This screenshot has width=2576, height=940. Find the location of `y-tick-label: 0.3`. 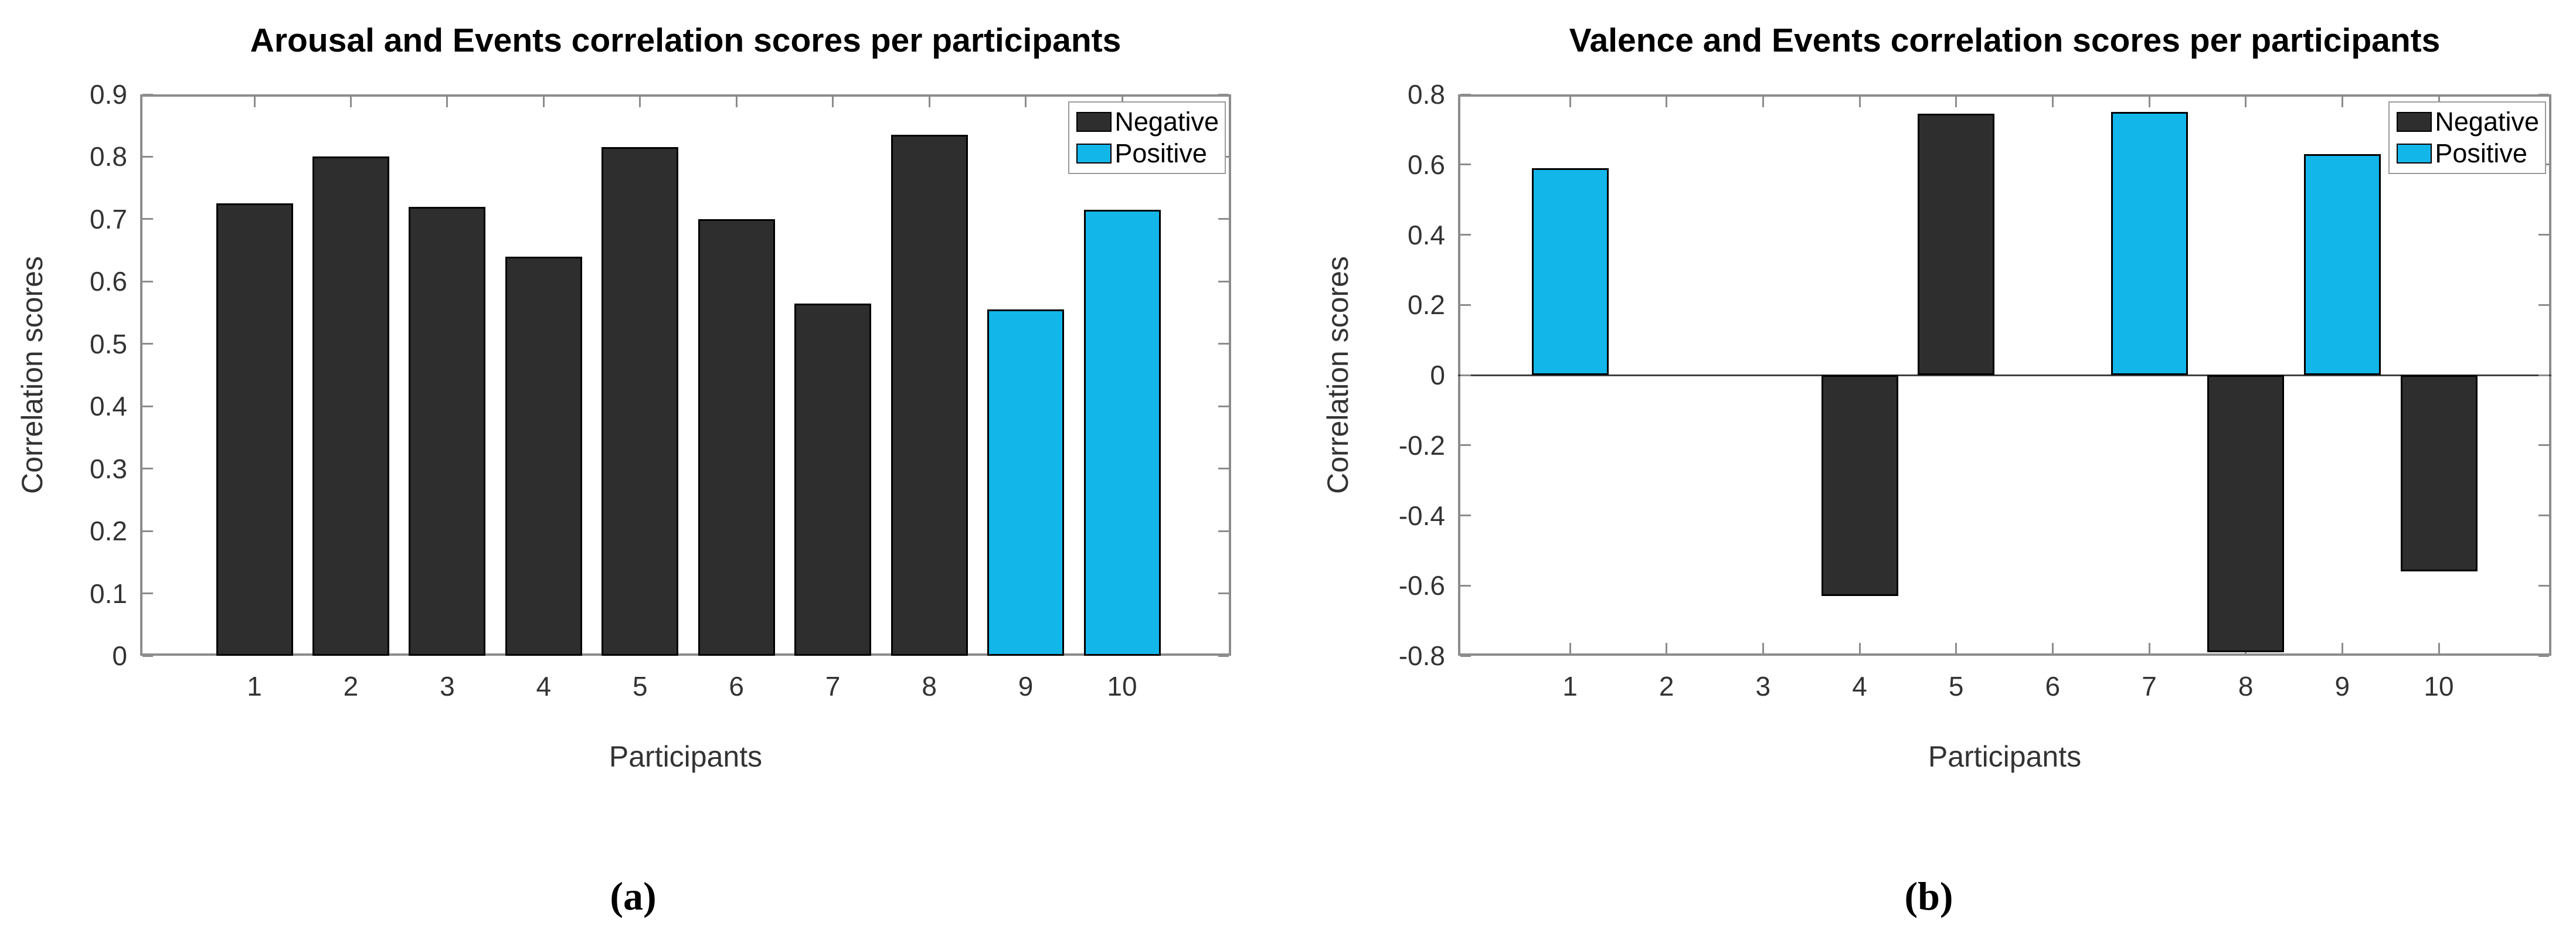

y-tick-label: 0.3 is located at coordinates (109, 468).